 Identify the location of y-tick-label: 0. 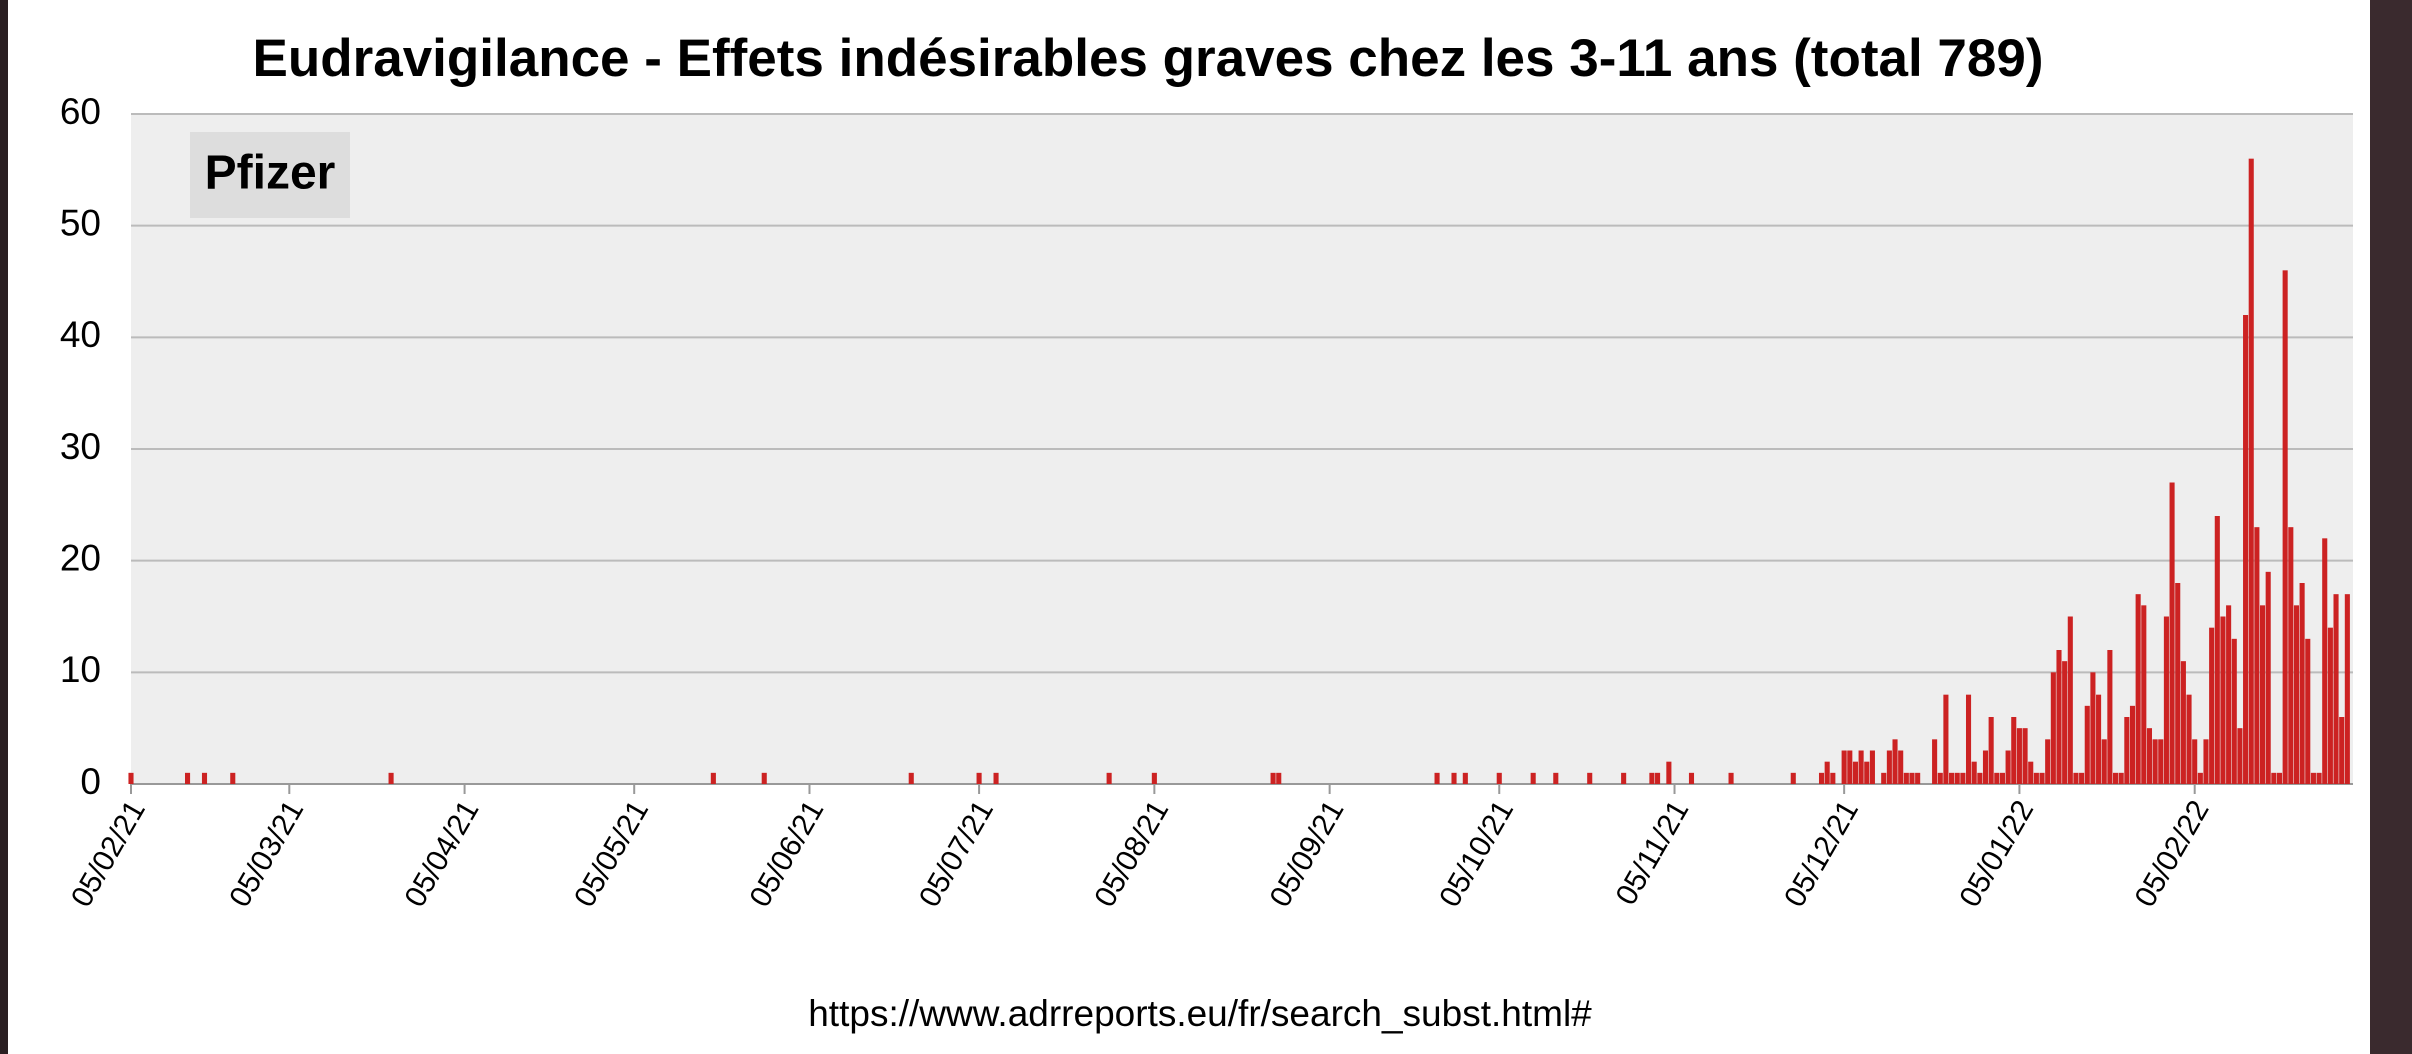
(90, 781).